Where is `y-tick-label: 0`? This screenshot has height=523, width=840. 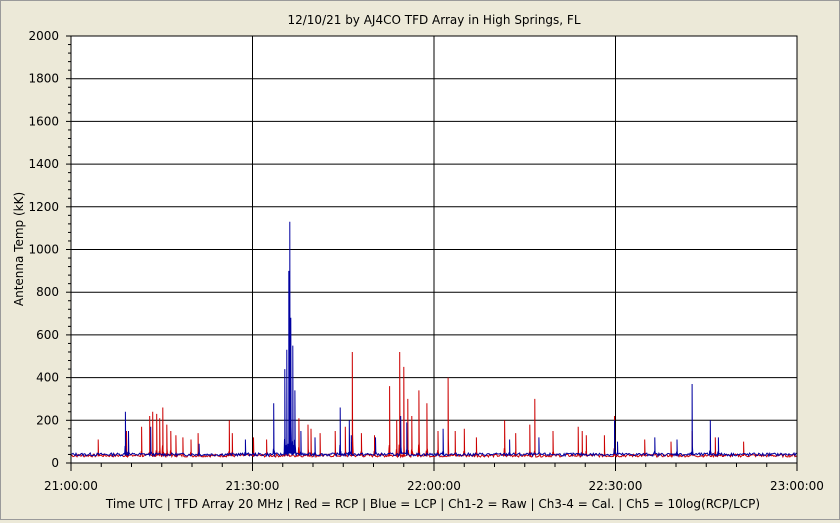
y-tick-label: 0 is located at coordinates (55, 463).